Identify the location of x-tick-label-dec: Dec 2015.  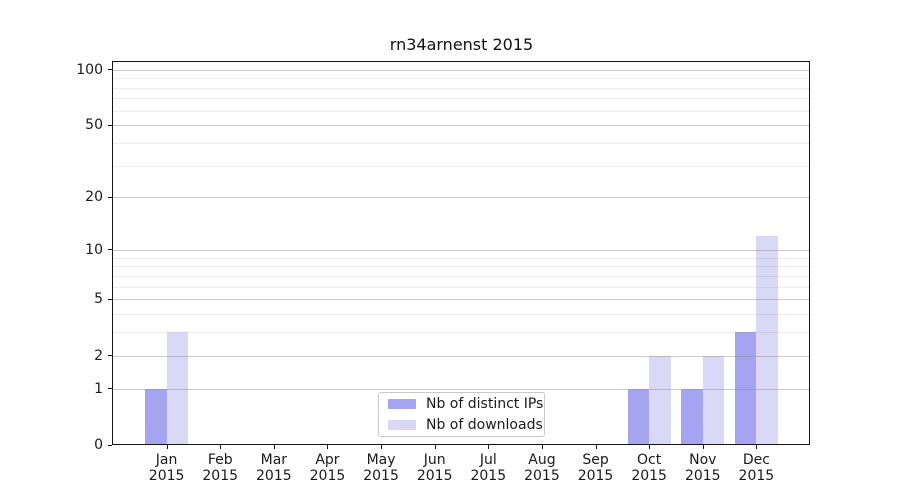
(757, 468).